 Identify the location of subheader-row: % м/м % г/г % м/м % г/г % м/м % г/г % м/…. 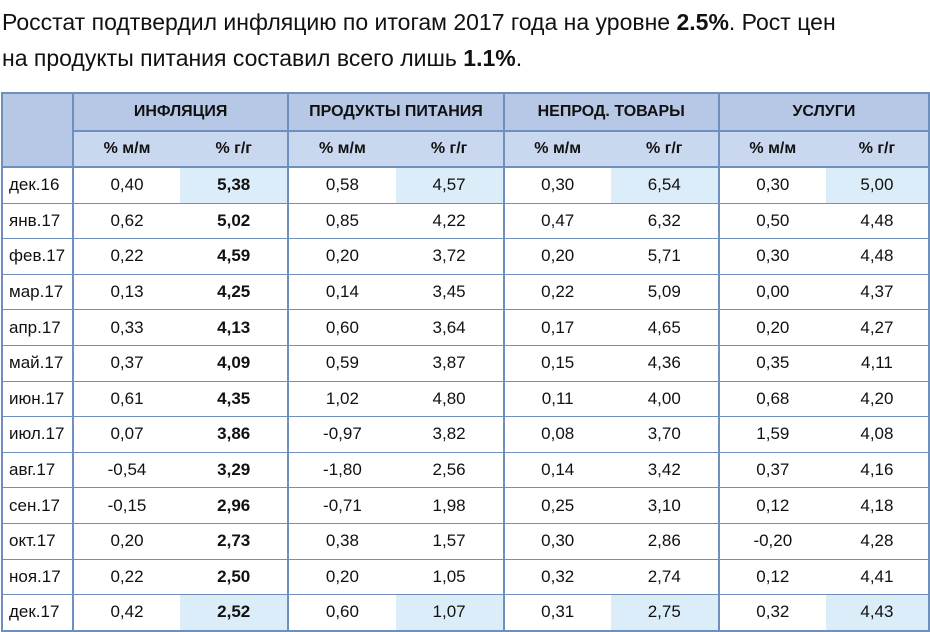
(465, 149).